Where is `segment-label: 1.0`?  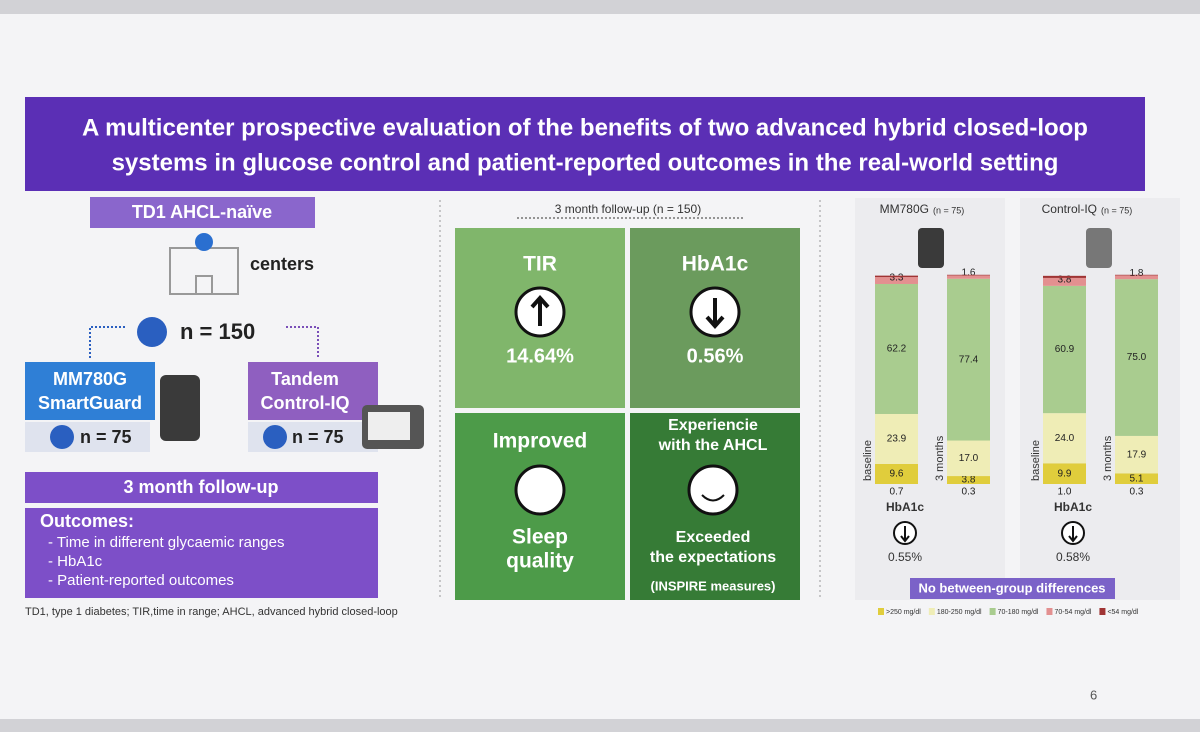 segment-label: 1.0 is located at coordinates (1065, 492).